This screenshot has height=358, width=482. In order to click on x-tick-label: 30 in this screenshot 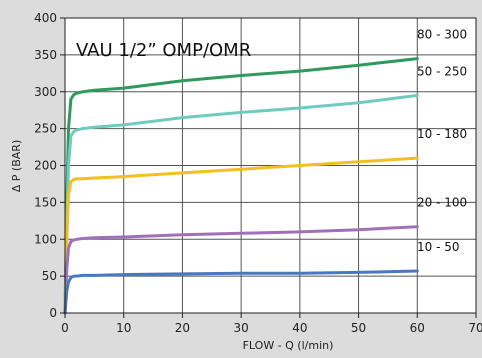, I will do `click(241, 328)`.